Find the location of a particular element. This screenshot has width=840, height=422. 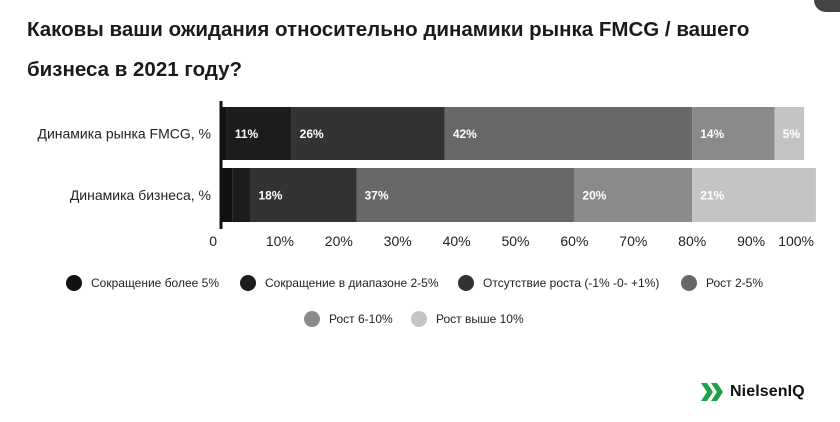

legend-item: Отсутствие роста (-1% -0- +1%) is located at coordinates (558, 283).